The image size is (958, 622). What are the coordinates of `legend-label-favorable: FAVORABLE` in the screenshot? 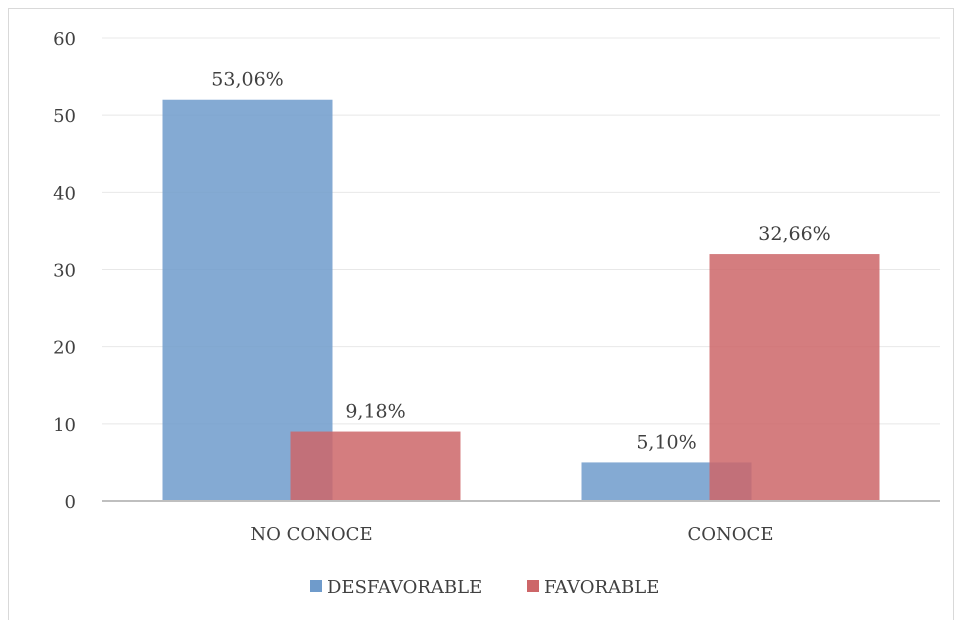 It's located at (601, 587).